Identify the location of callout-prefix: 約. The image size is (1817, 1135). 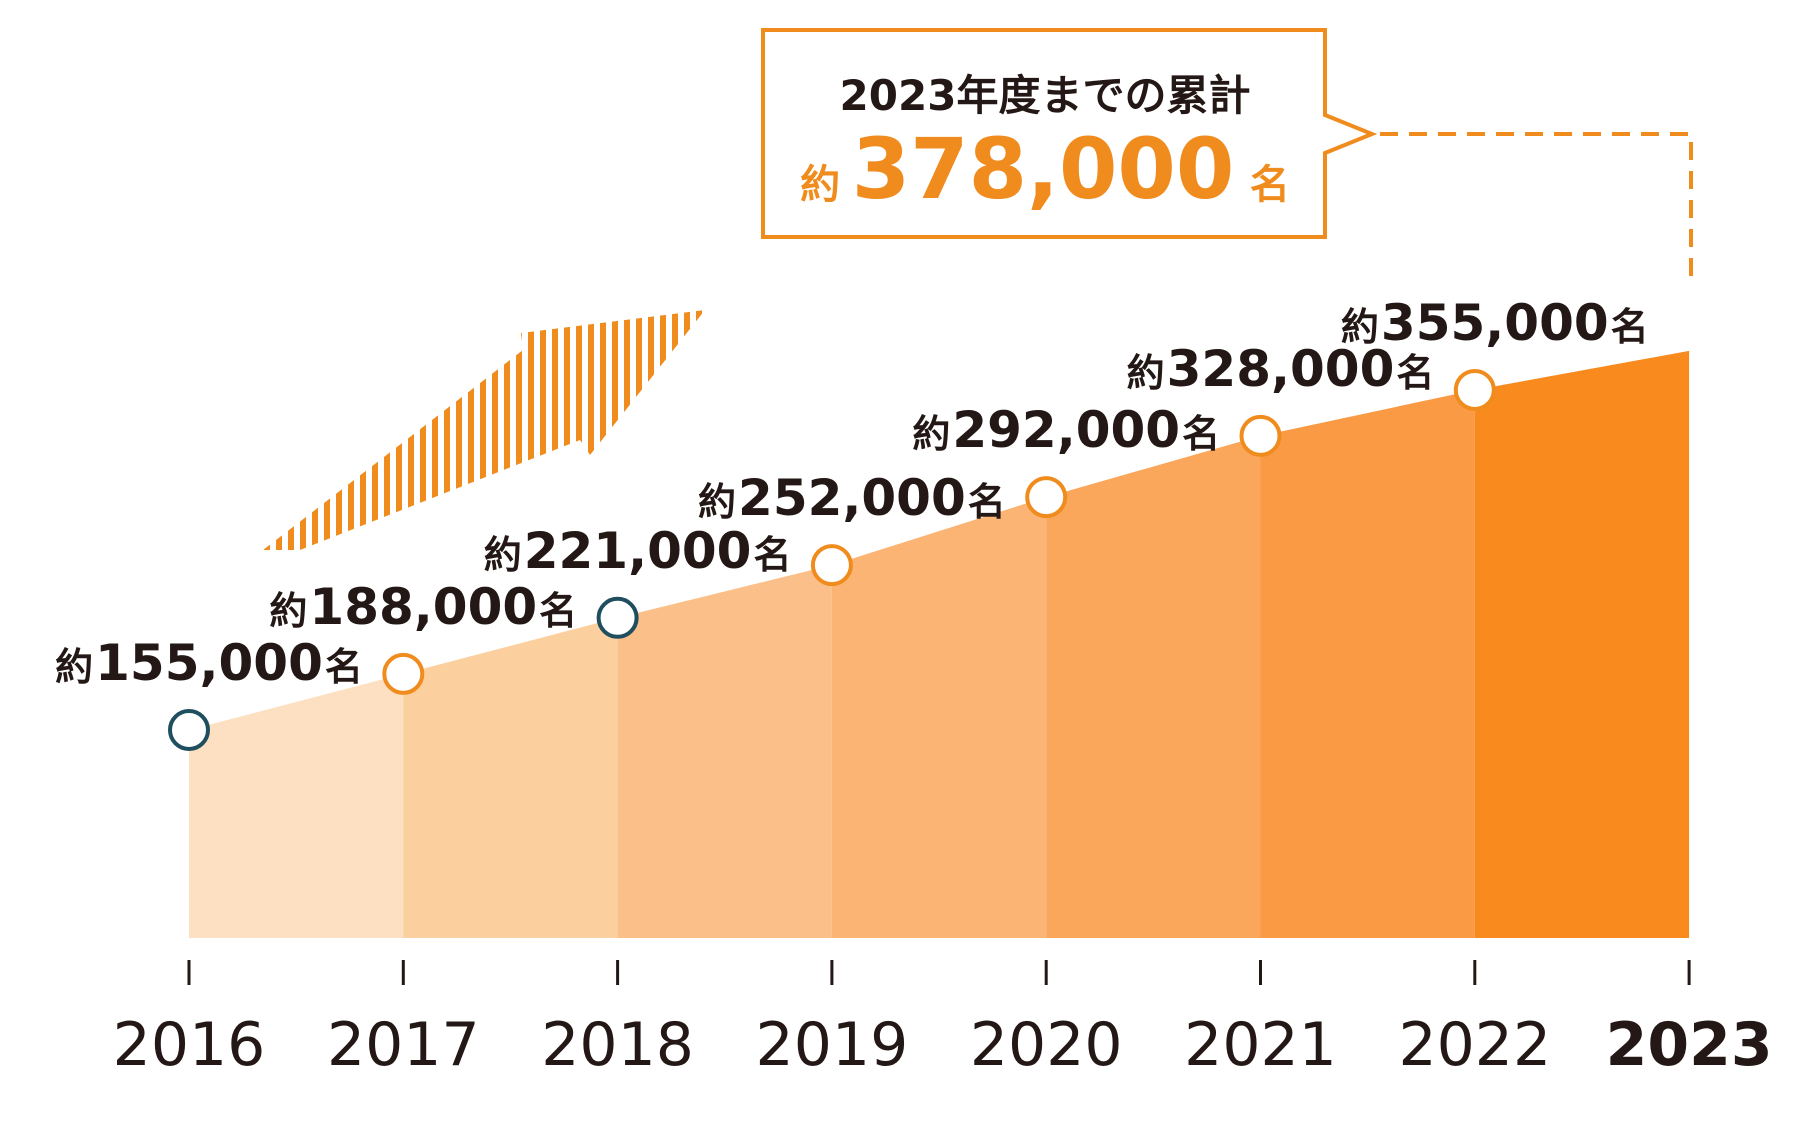
(820, 185).